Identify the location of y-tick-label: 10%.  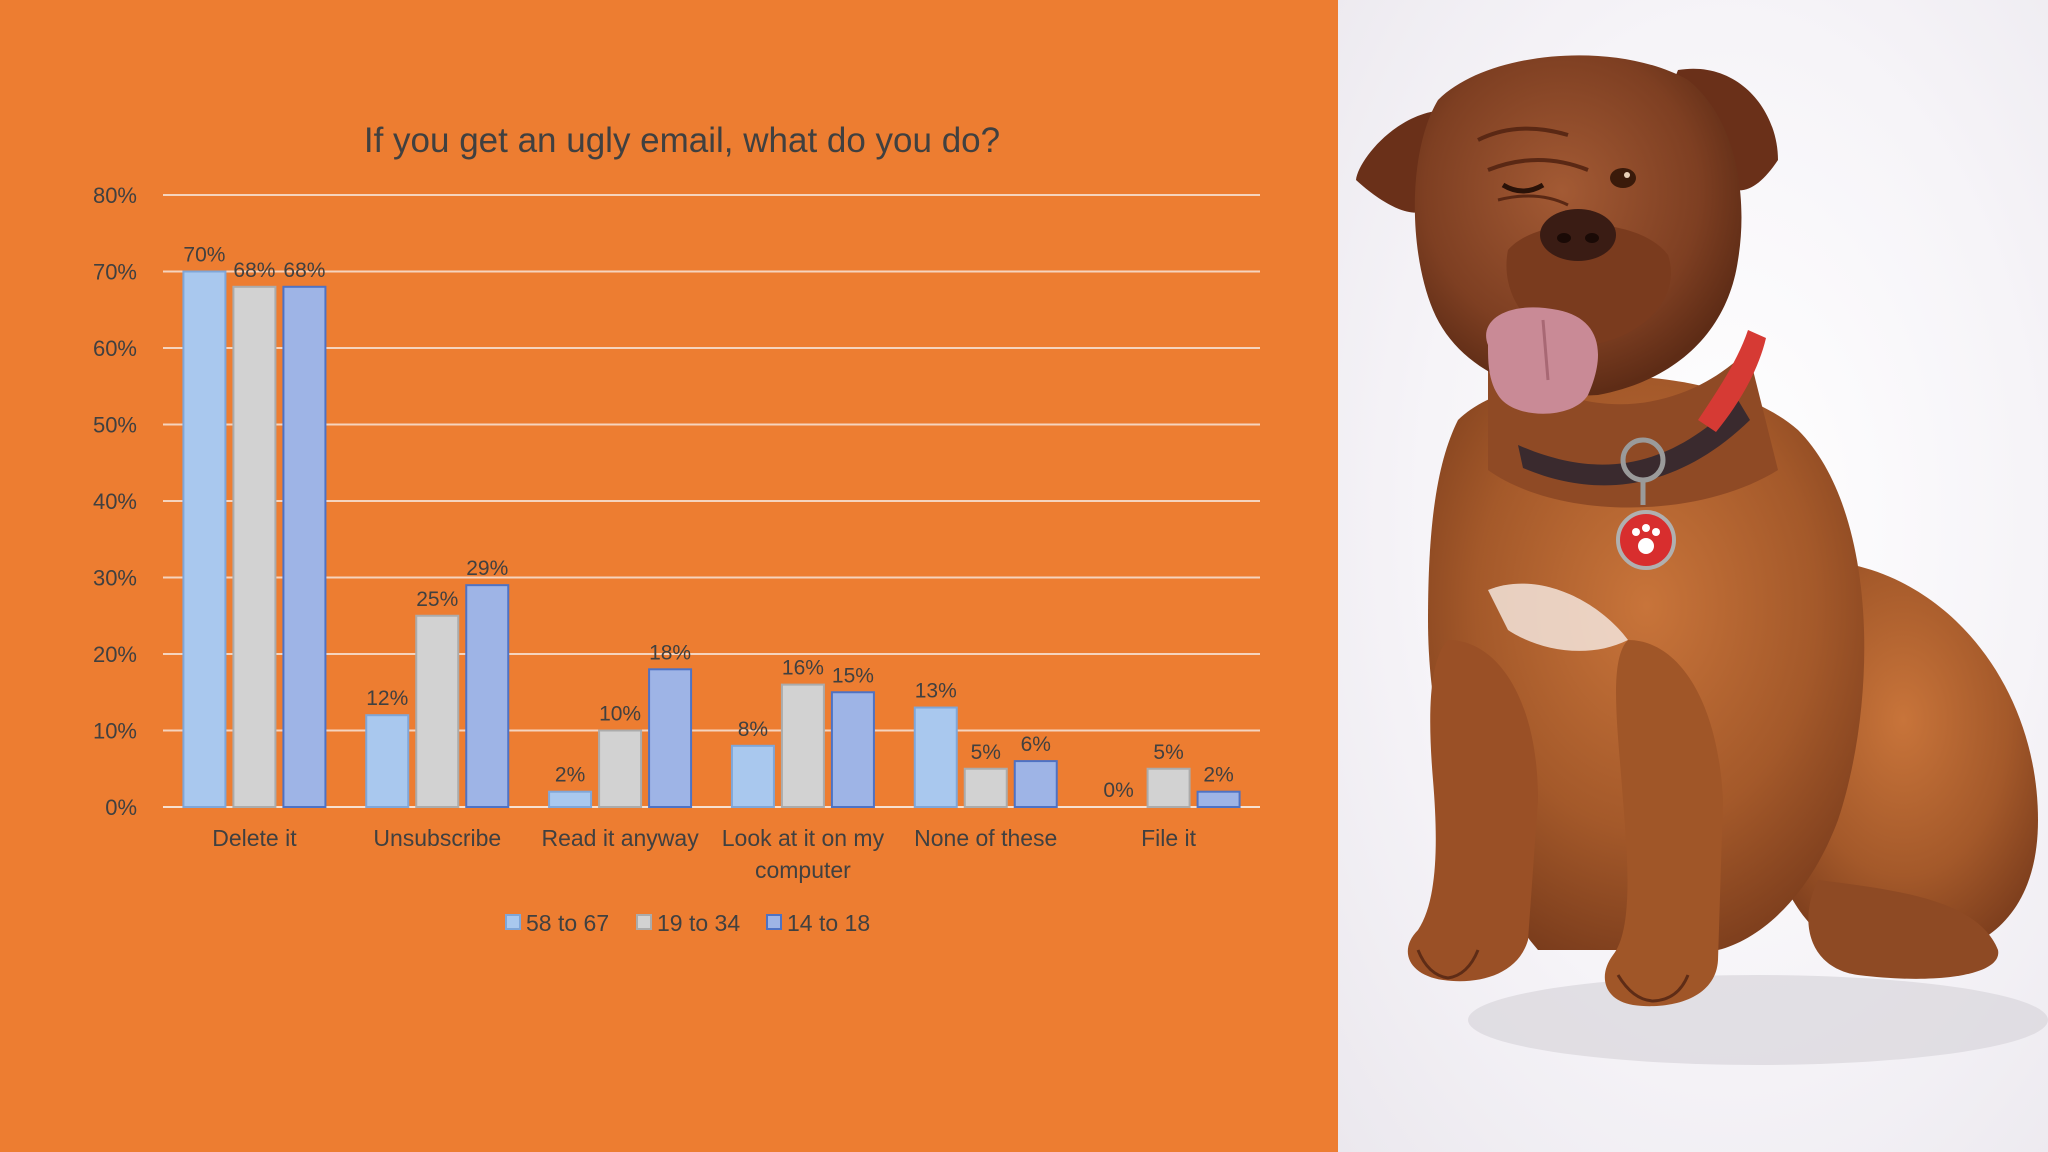
(115, 731).